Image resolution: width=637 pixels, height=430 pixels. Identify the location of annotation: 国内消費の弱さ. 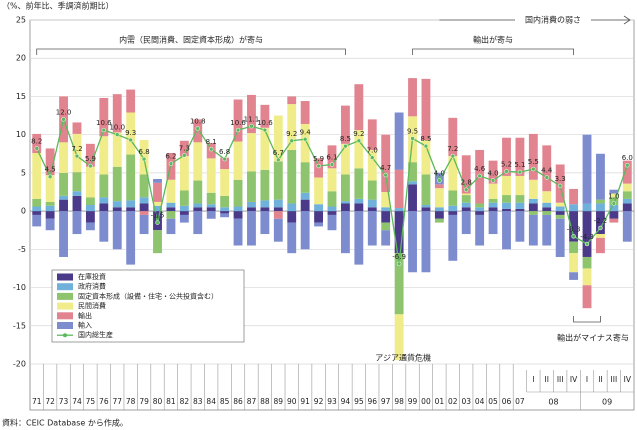
(553, 20).